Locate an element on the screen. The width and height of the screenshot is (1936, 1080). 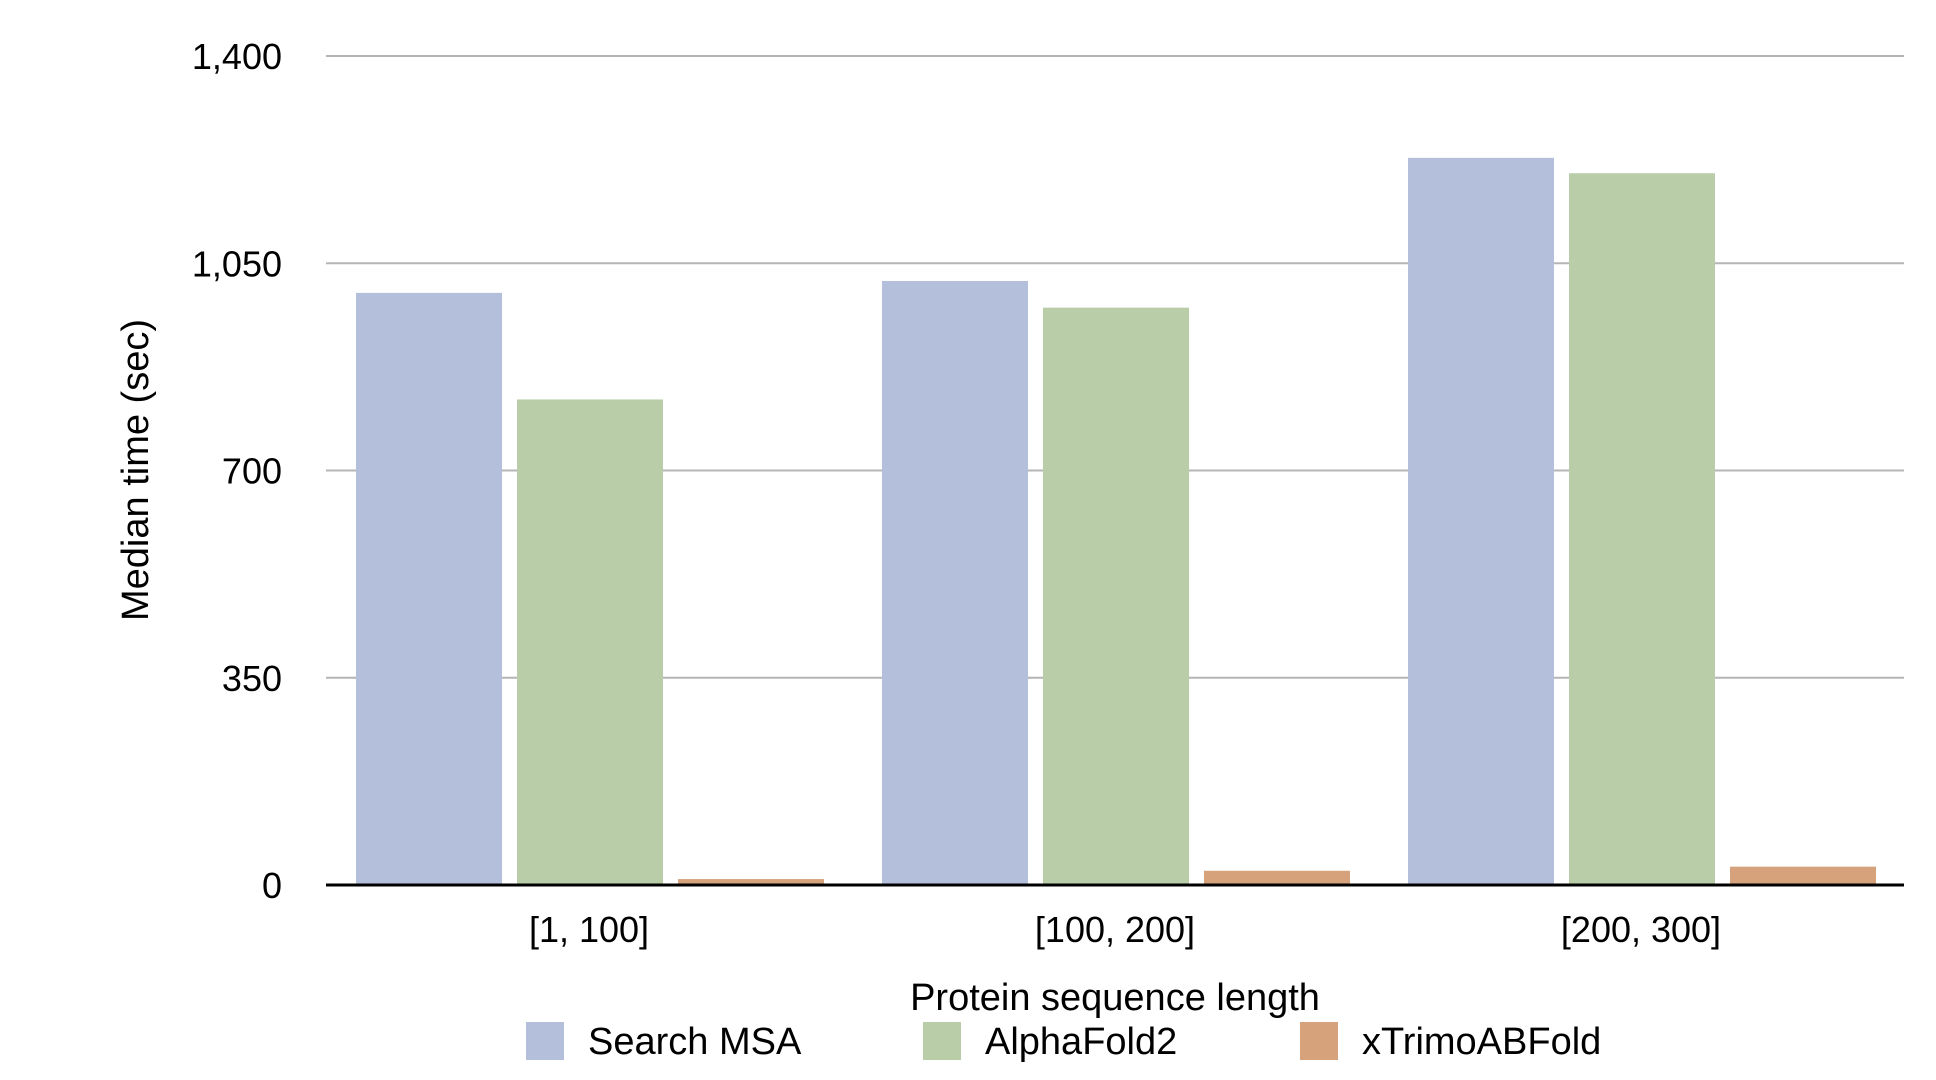
x-tick-label: [200, 300] is located at coordinates (1641, 929).